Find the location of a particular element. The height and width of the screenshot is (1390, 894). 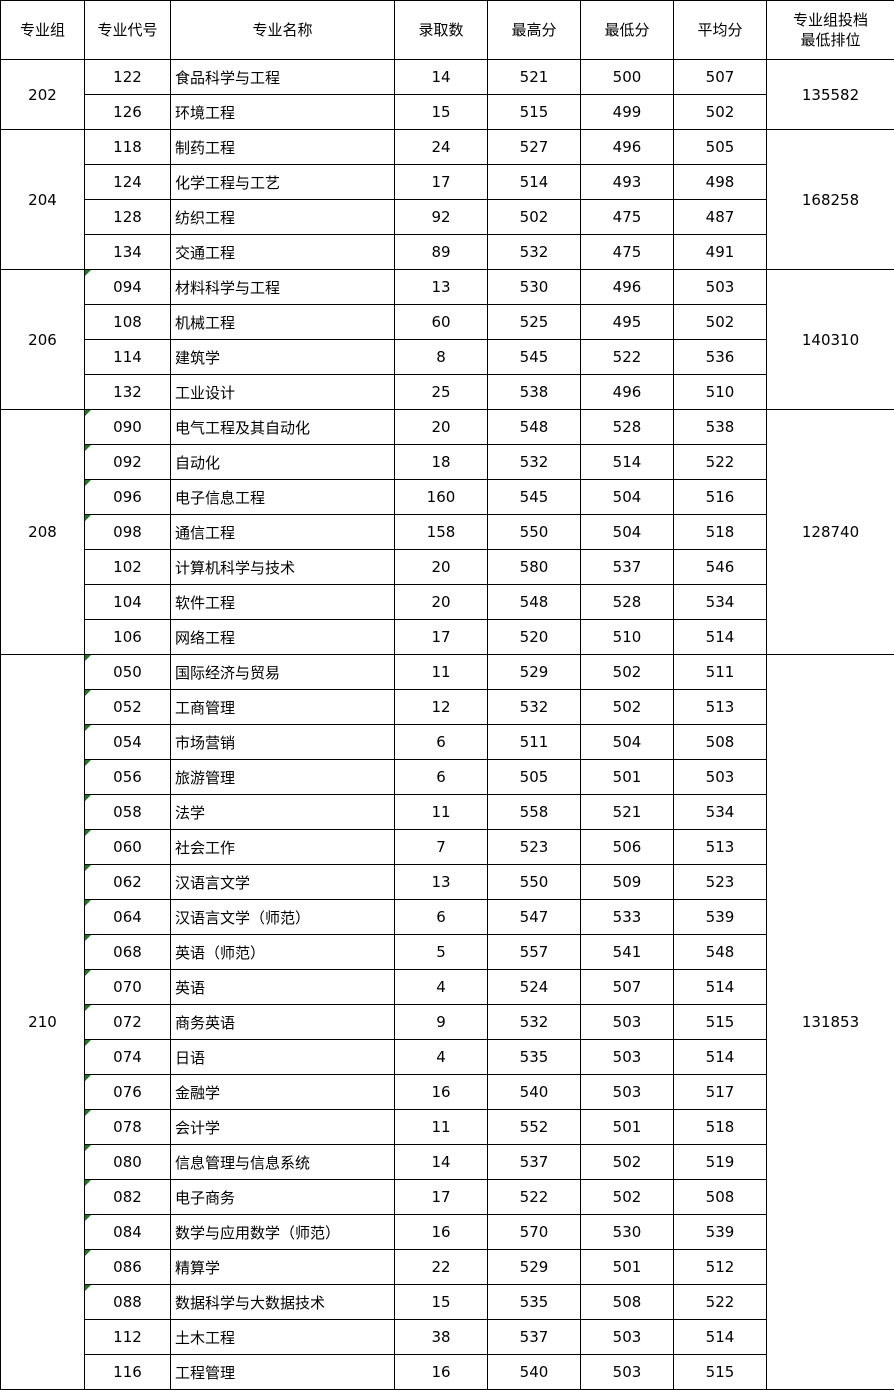

max-cell: 530 is located at coordinates (534, 287).